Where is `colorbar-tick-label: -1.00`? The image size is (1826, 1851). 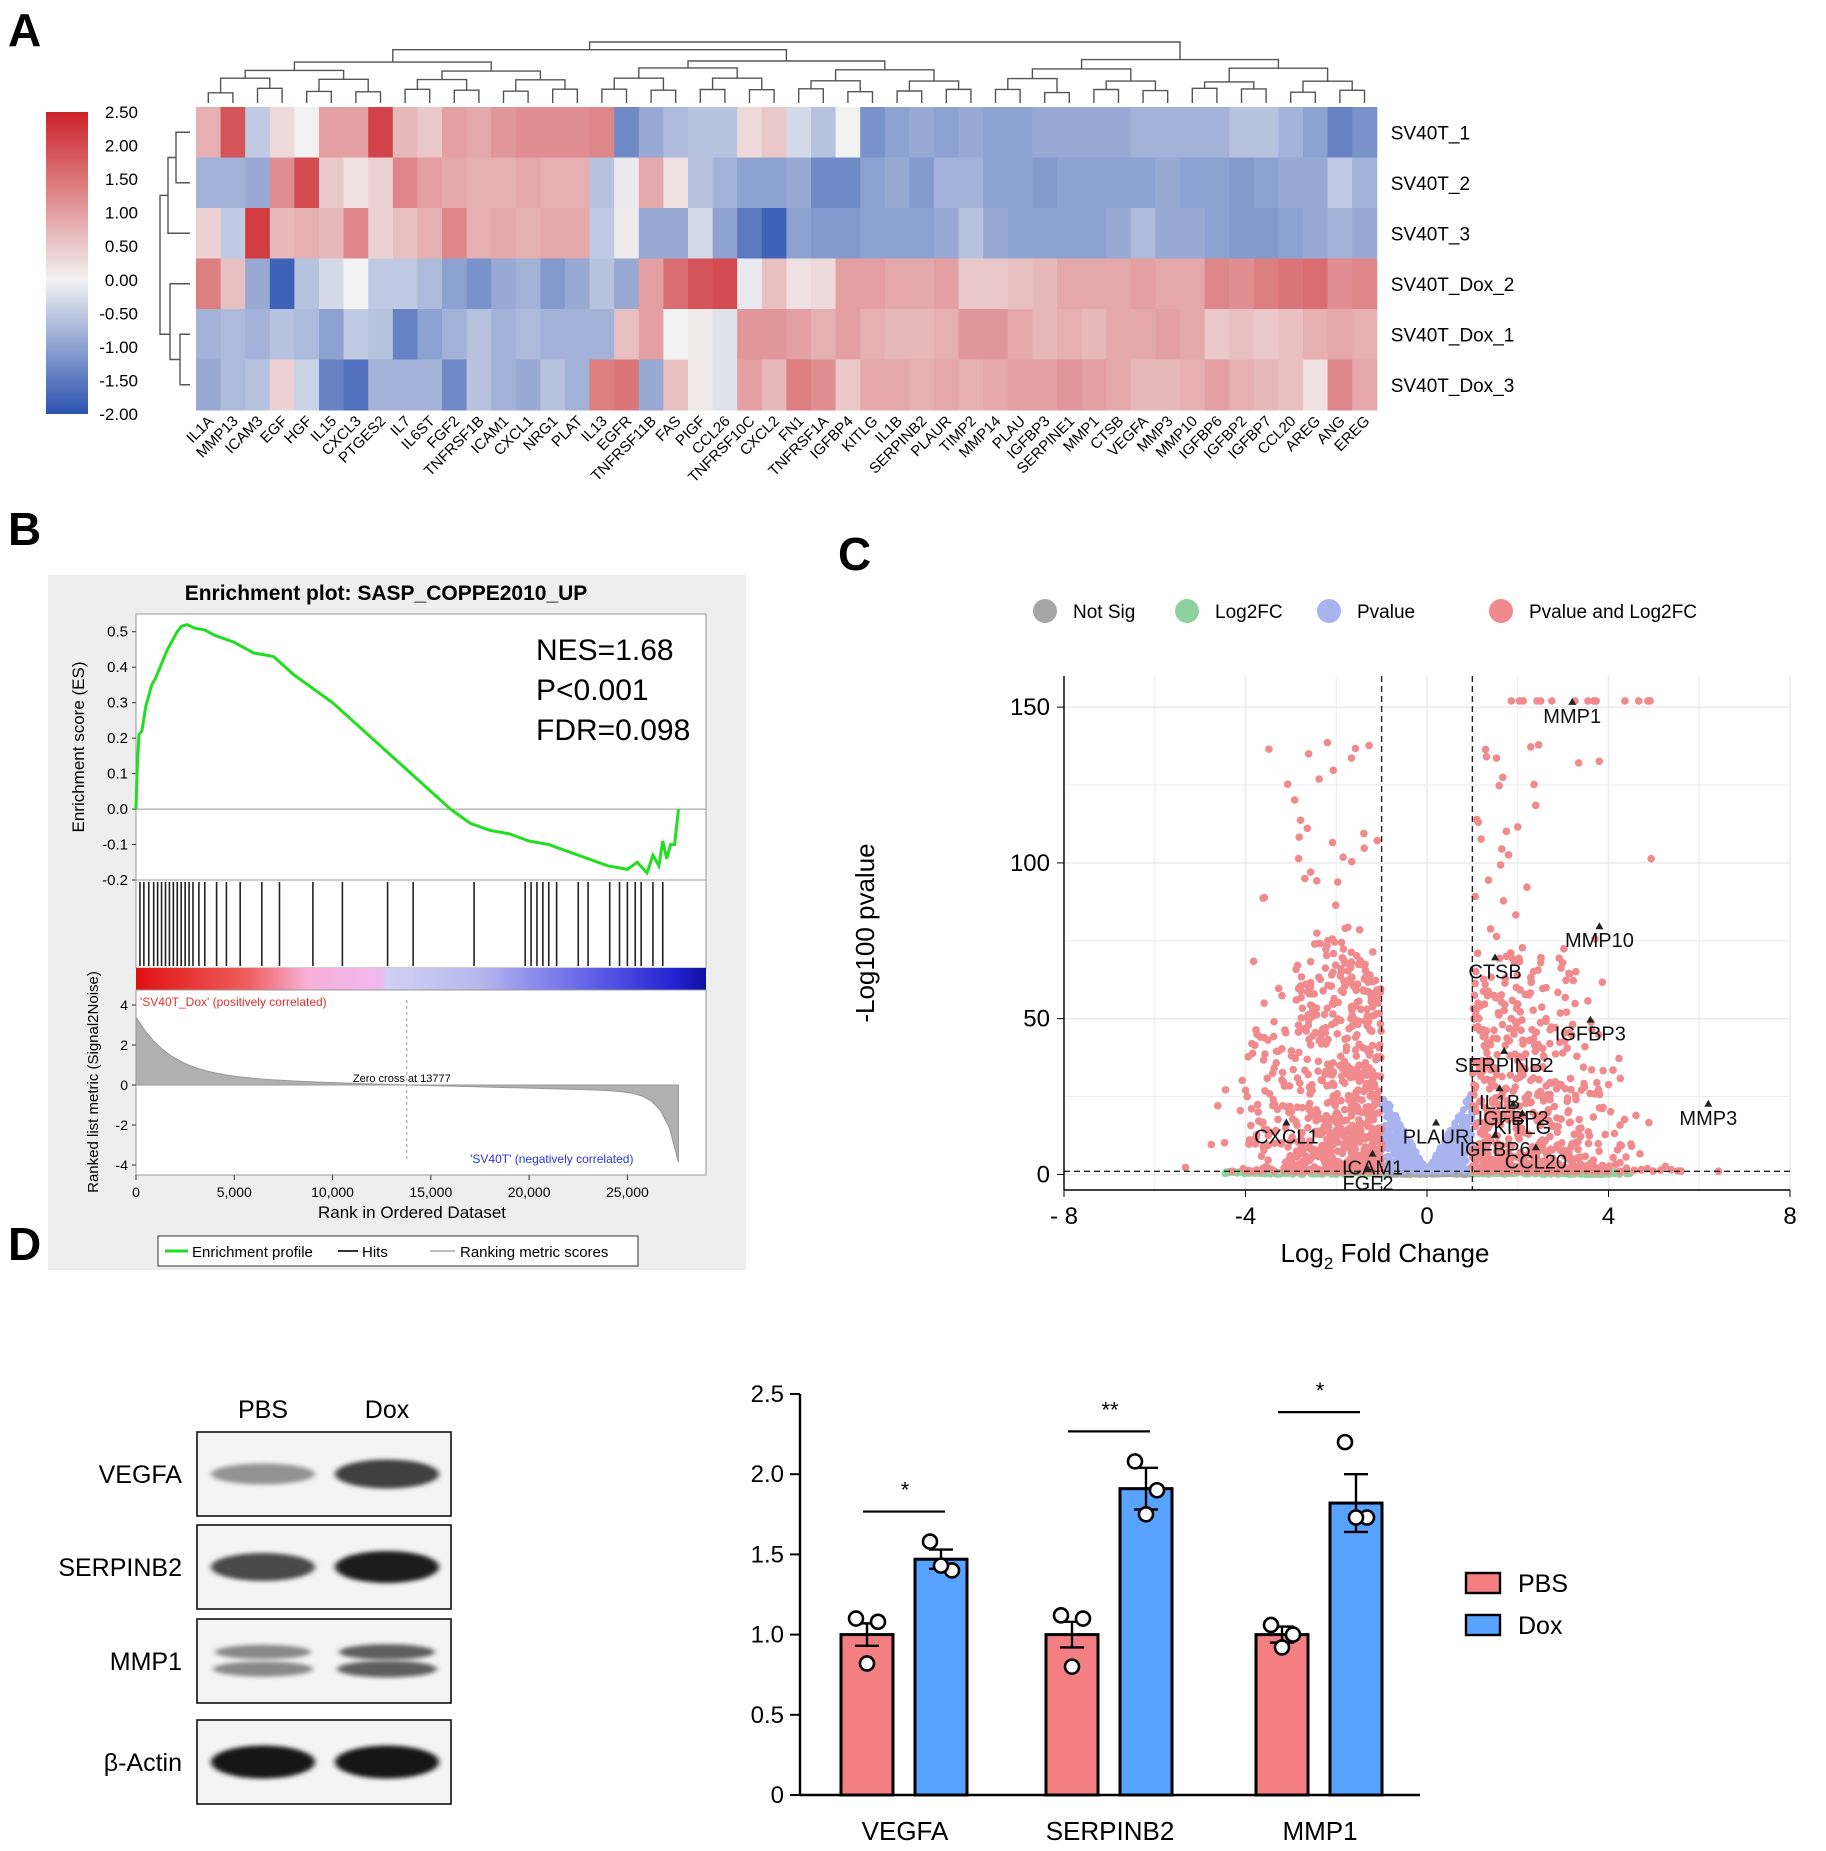 colorbar-tick-label: -1.00 is located at coordinates (118, 347).